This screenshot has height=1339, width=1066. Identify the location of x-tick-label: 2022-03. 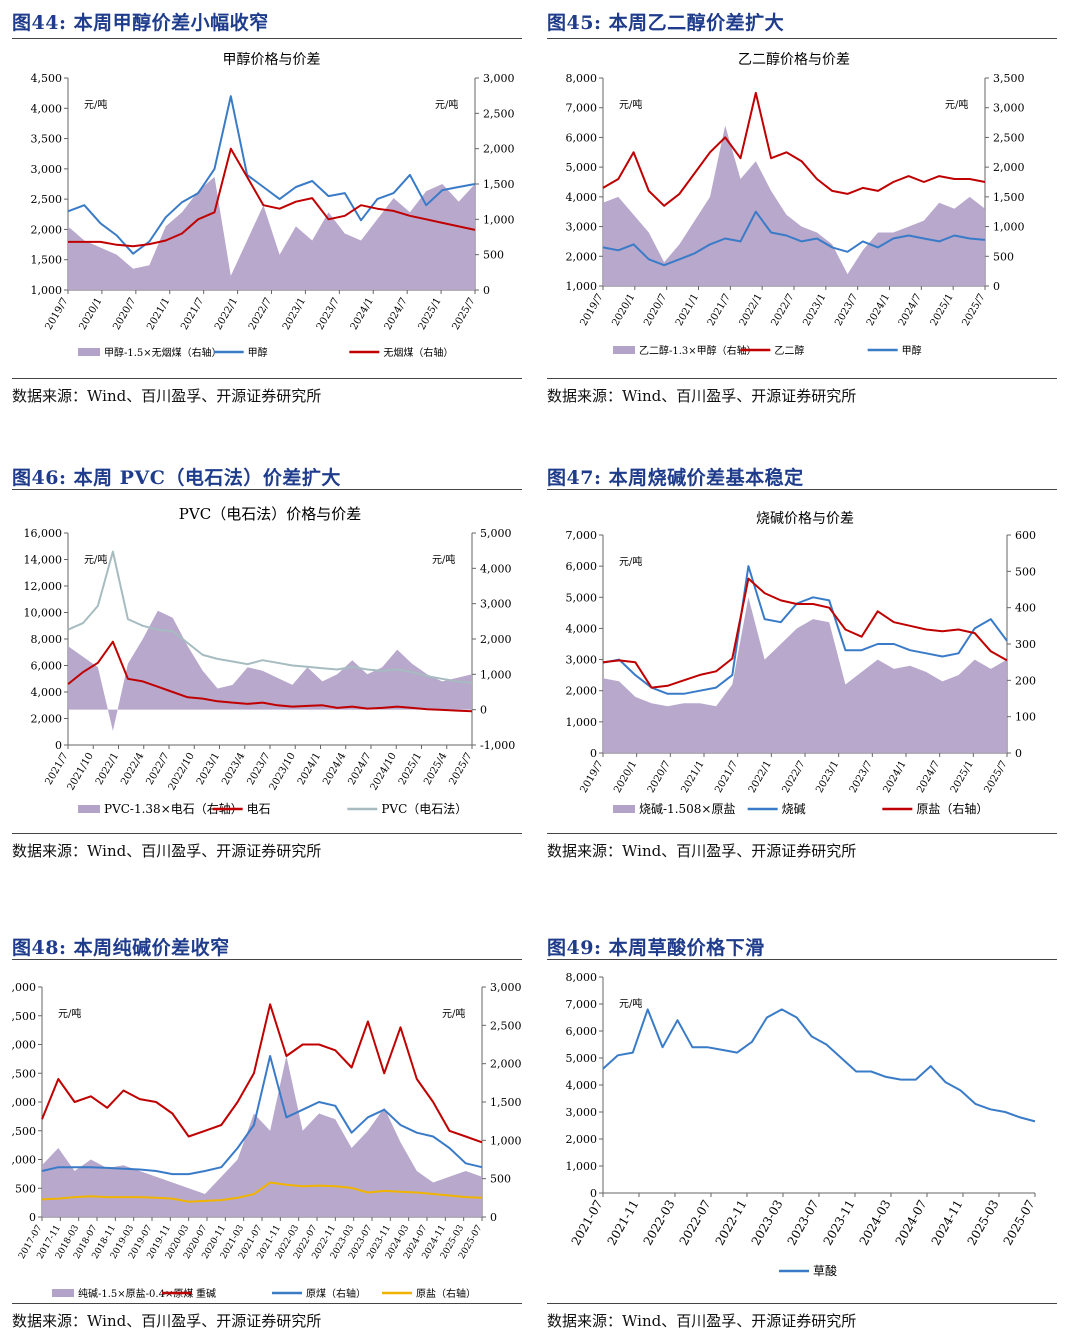
(659, 1223).